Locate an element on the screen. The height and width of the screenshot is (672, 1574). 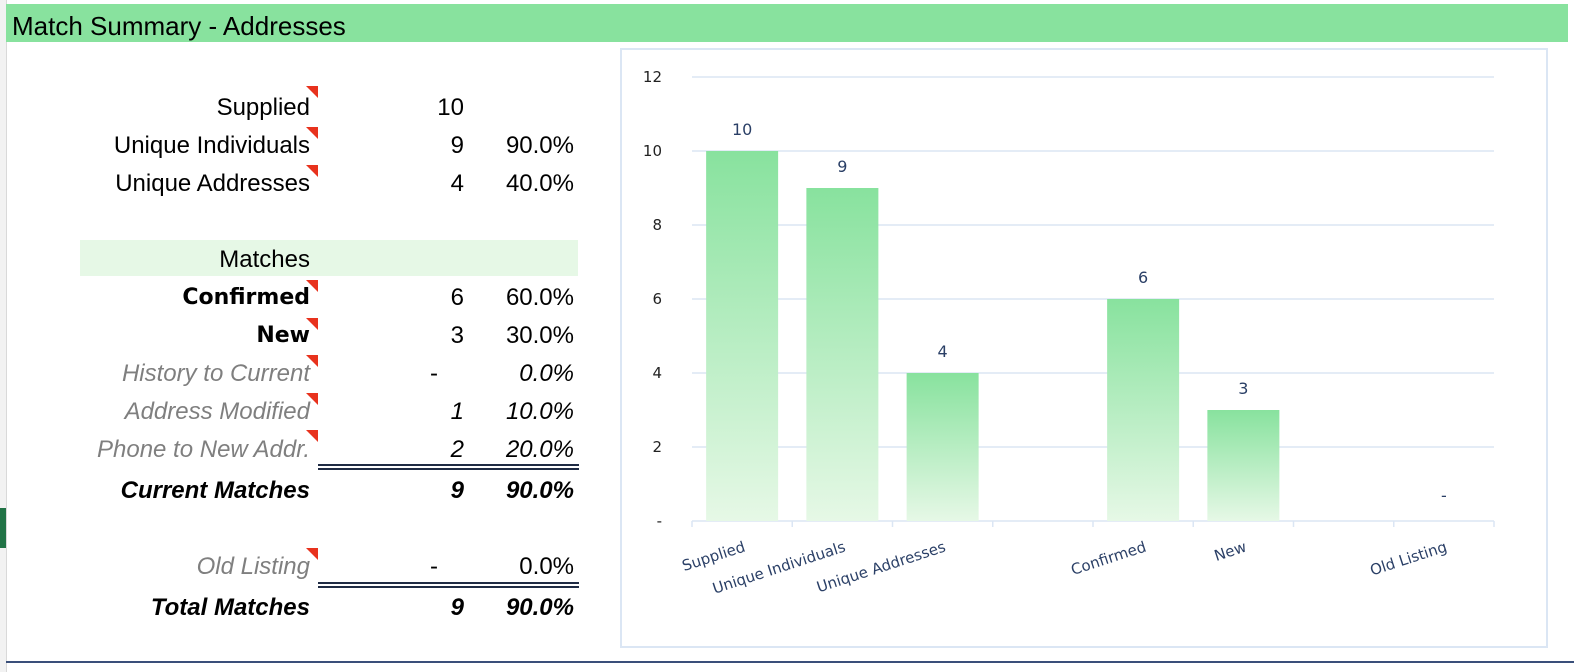
summary-value-unique-individuals: 9 is located at coordinates (457, 145).